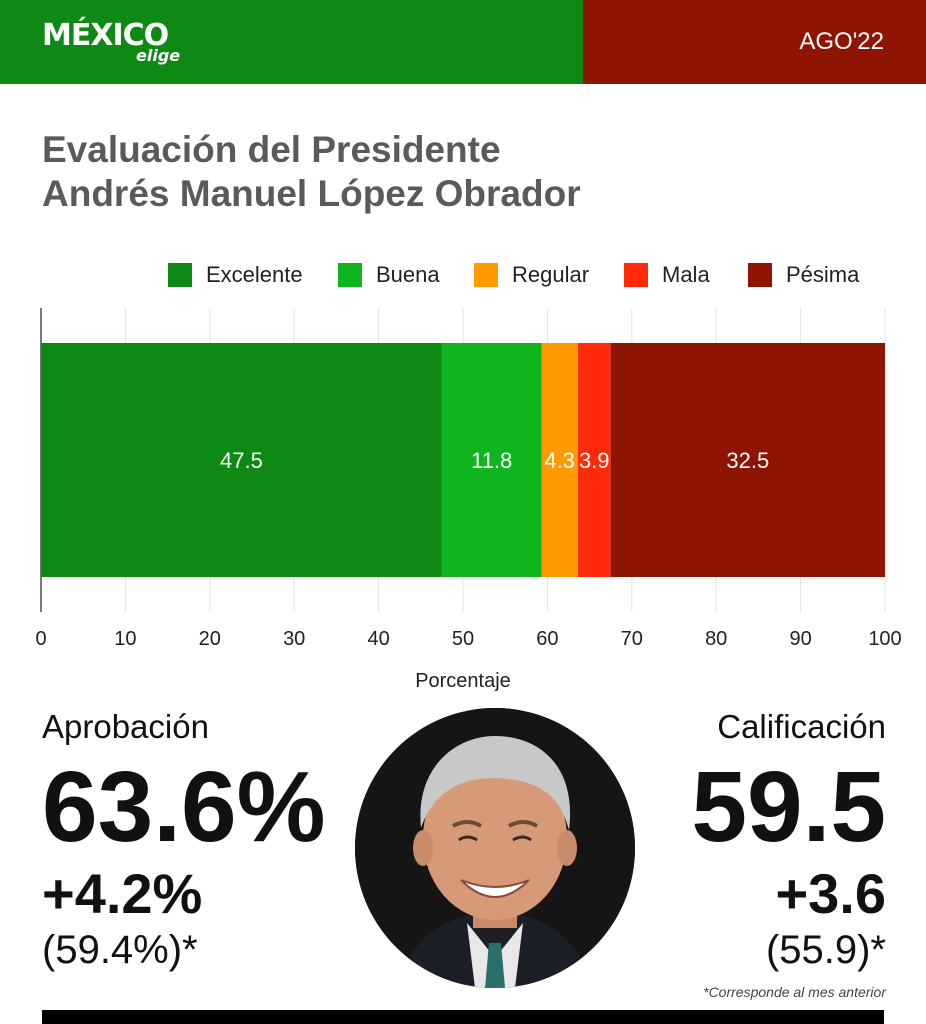 The width and height of the screenshot is (926, 1024). What do you see at coordinates (801, 726) in the screenshot?
I see `rating-label: Calificación` at bounding box center [801, 726].